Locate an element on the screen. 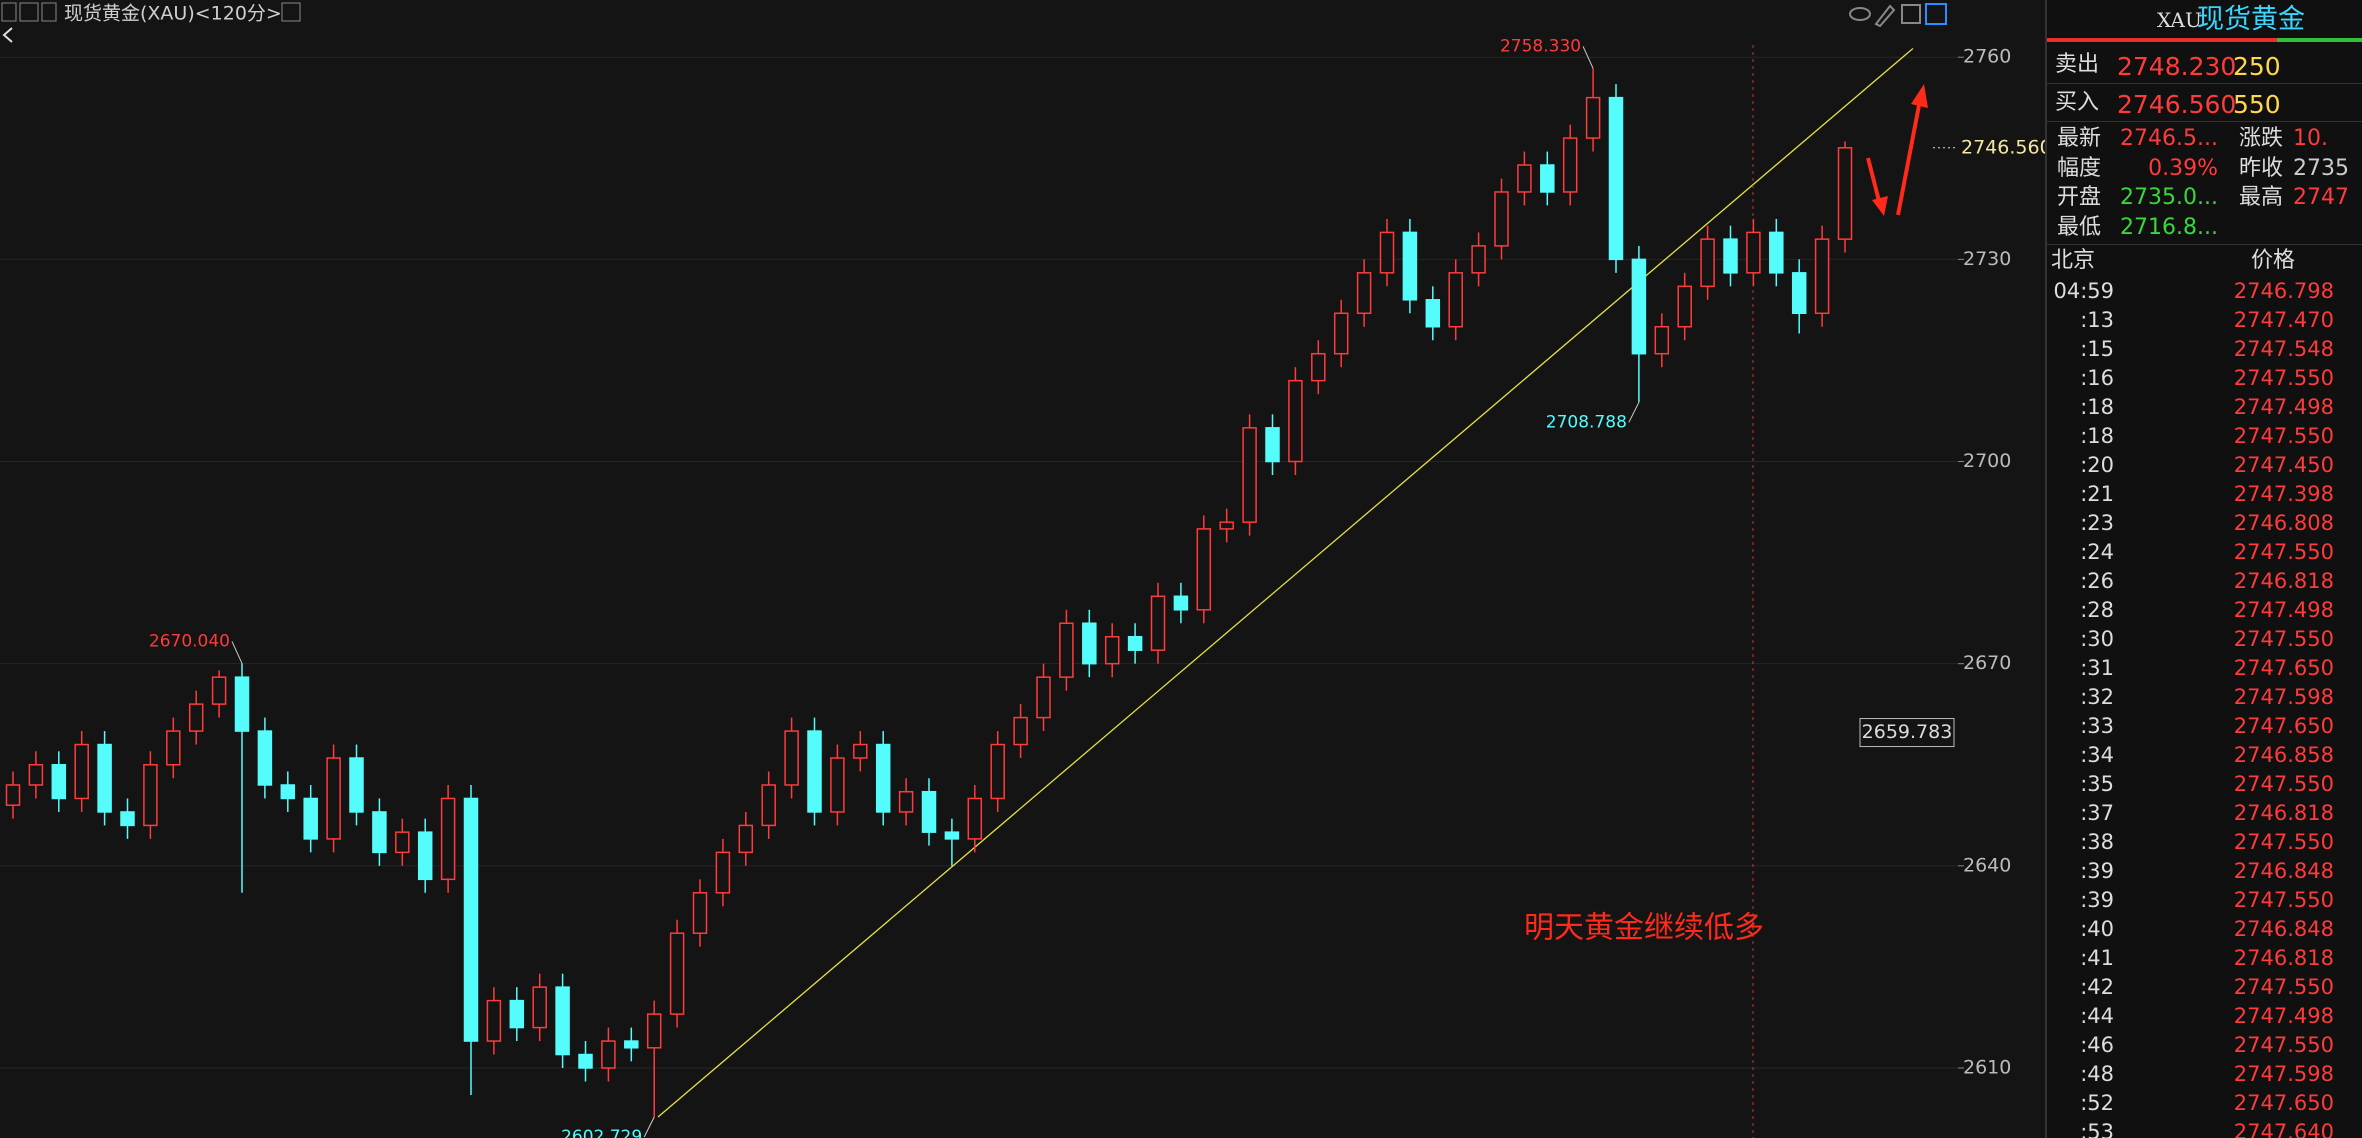 Image resolution: width=2362 pixels, height=1138 pixels. eye-icon is located at coordinates (1860, 14).